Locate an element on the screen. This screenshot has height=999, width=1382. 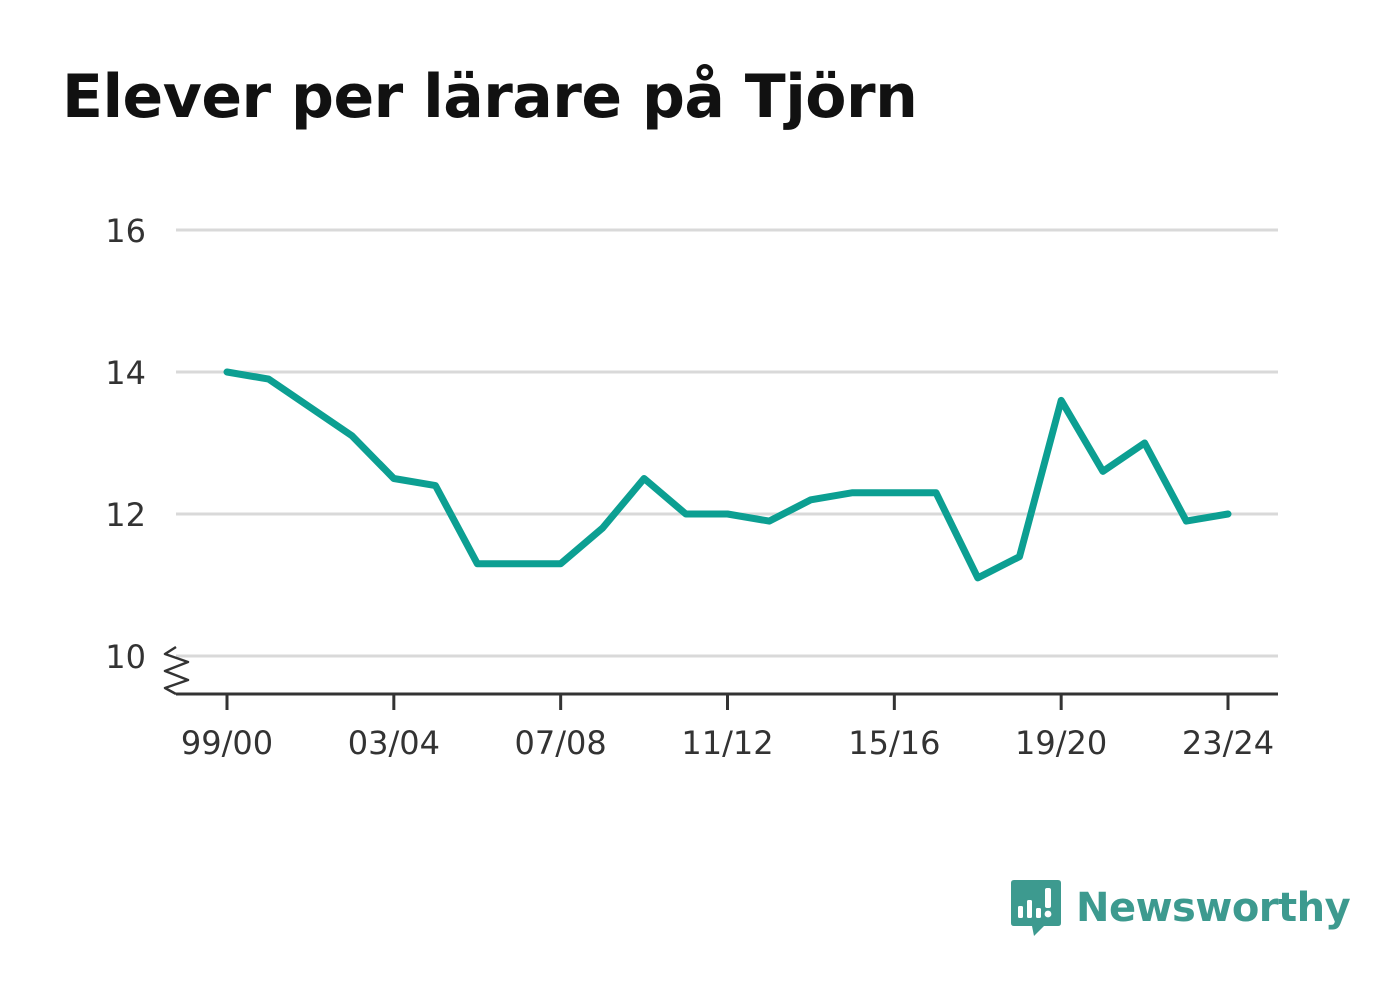
newsworthy-logo-icon is located at coordinates (1036, 908).